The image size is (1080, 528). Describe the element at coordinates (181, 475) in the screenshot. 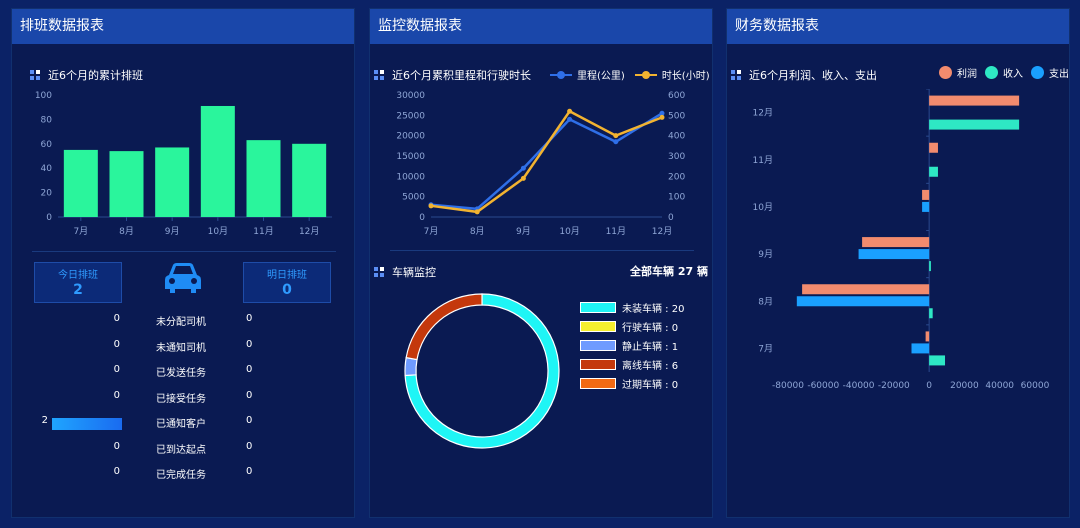

I see `task-name: 已完成任务` at that location.